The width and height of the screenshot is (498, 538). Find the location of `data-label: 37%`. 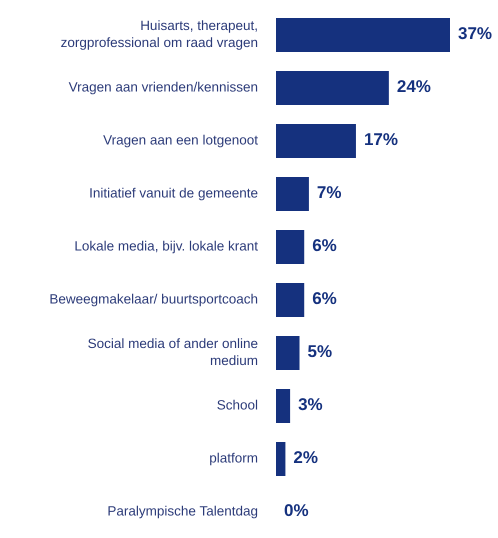

data-label: 37% is located at coordinates (475, 33).